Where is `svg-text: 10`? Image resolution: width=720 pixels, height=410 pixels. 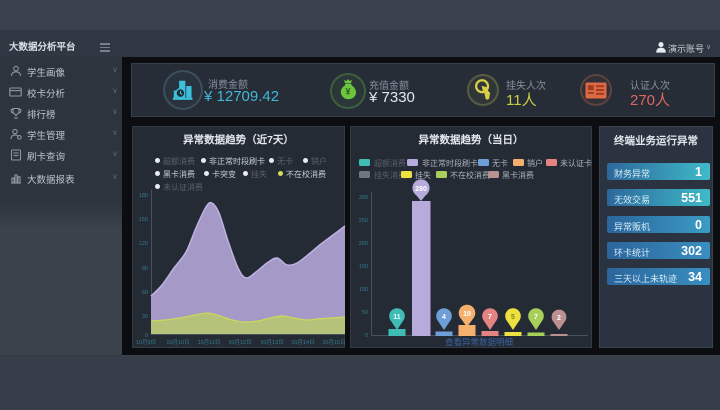
svg-text: 10 is located at coordinates (467, 314).